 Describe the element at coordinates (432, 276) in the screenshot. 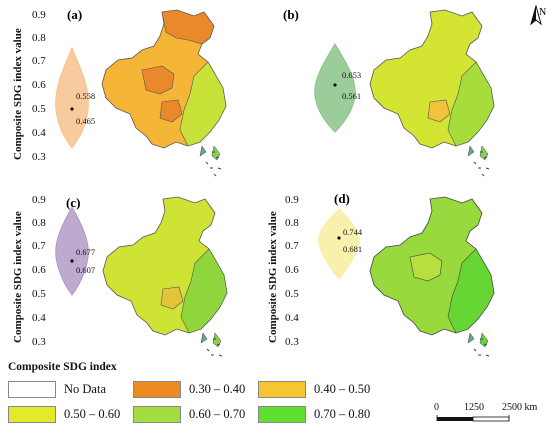

I see `map-china-d` at that location.